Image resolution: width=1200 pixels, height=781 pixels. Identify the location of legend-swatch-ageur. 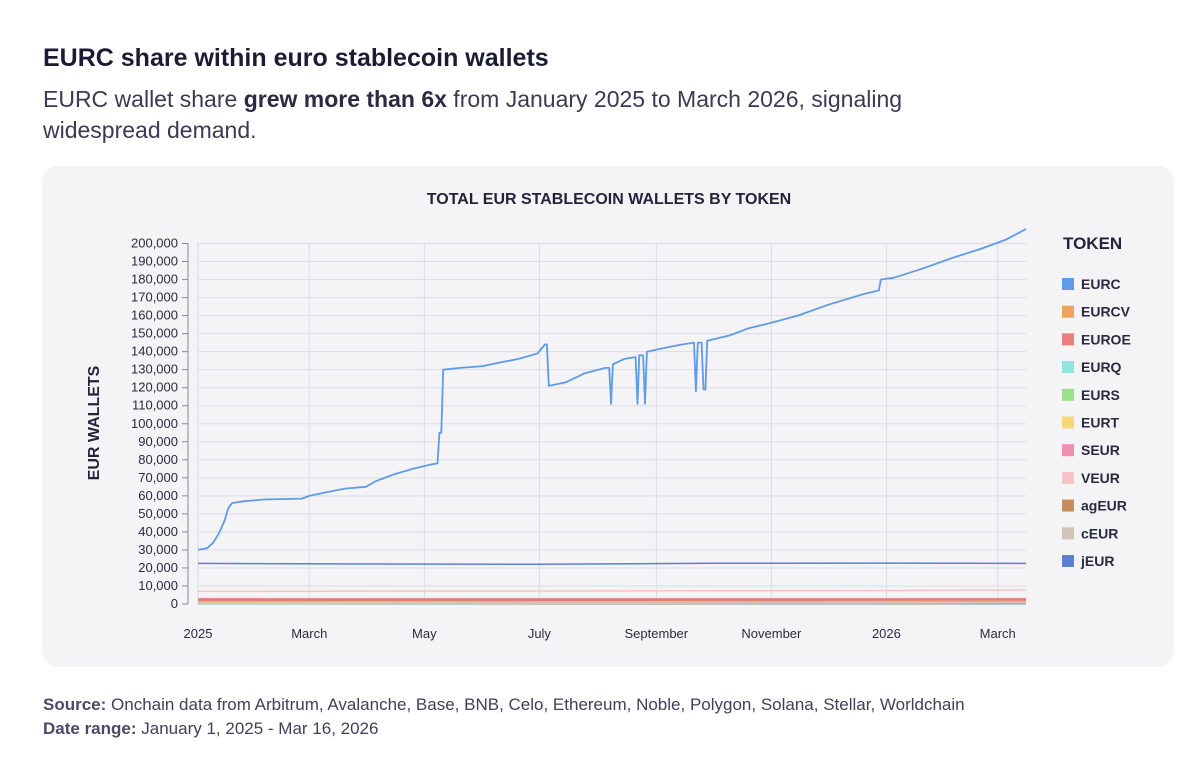
(1068, 505).